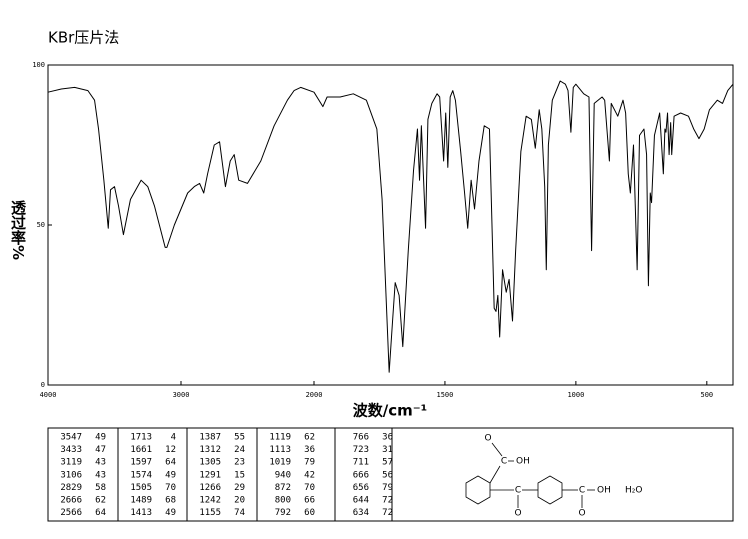  Describe the element at coordinates (210, 501) in the screenshot. I see `peak-wavenumber: 1242` at that location.